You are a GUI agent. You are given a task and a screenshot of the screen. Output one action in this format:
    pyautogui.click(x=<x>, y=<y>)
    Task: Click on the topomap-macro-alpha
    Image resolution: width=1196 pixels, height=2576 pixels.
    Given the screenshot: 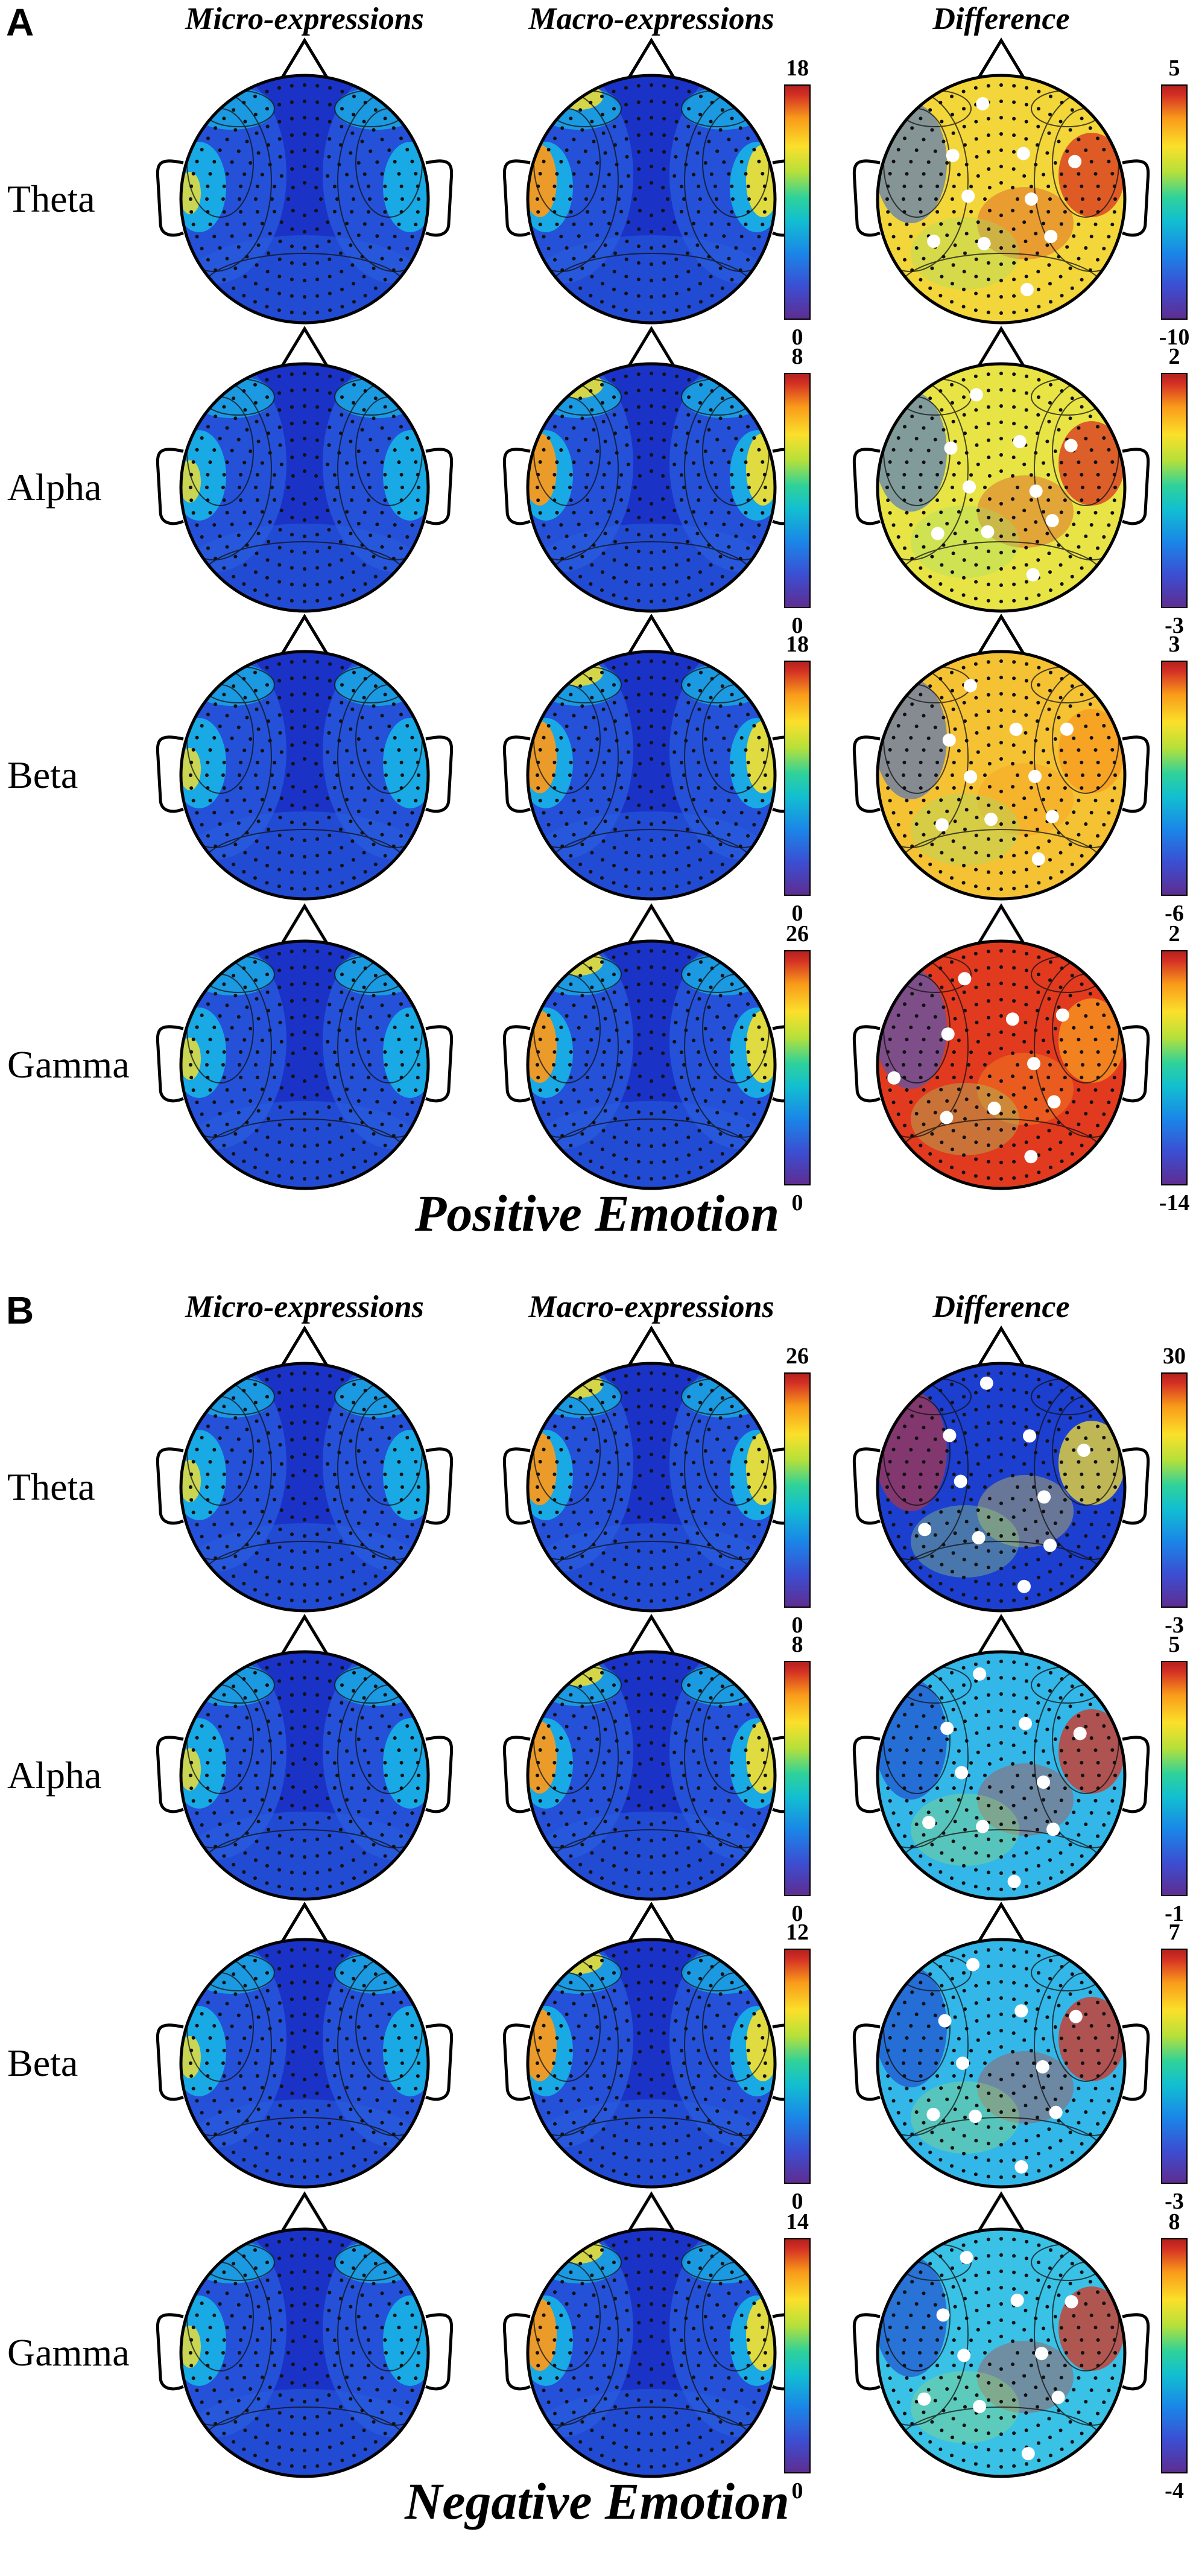 What is the action you would take?
    pyautogui.click(x=651, y=1757)
    